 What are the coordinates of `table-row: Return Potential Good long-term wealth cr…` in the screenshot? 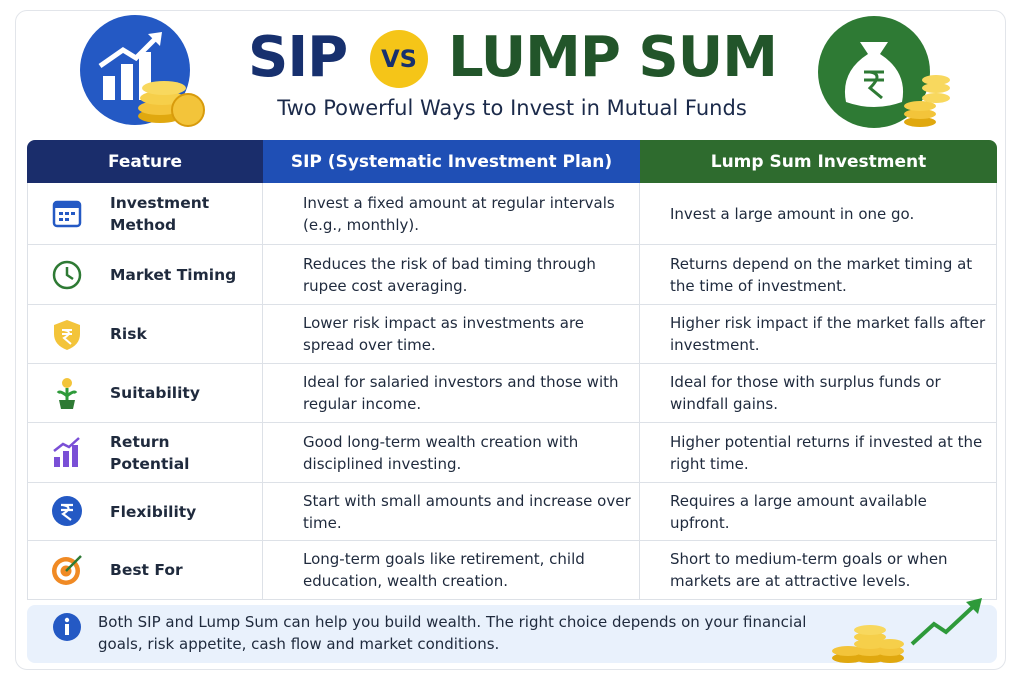 It's located at (512, 453).